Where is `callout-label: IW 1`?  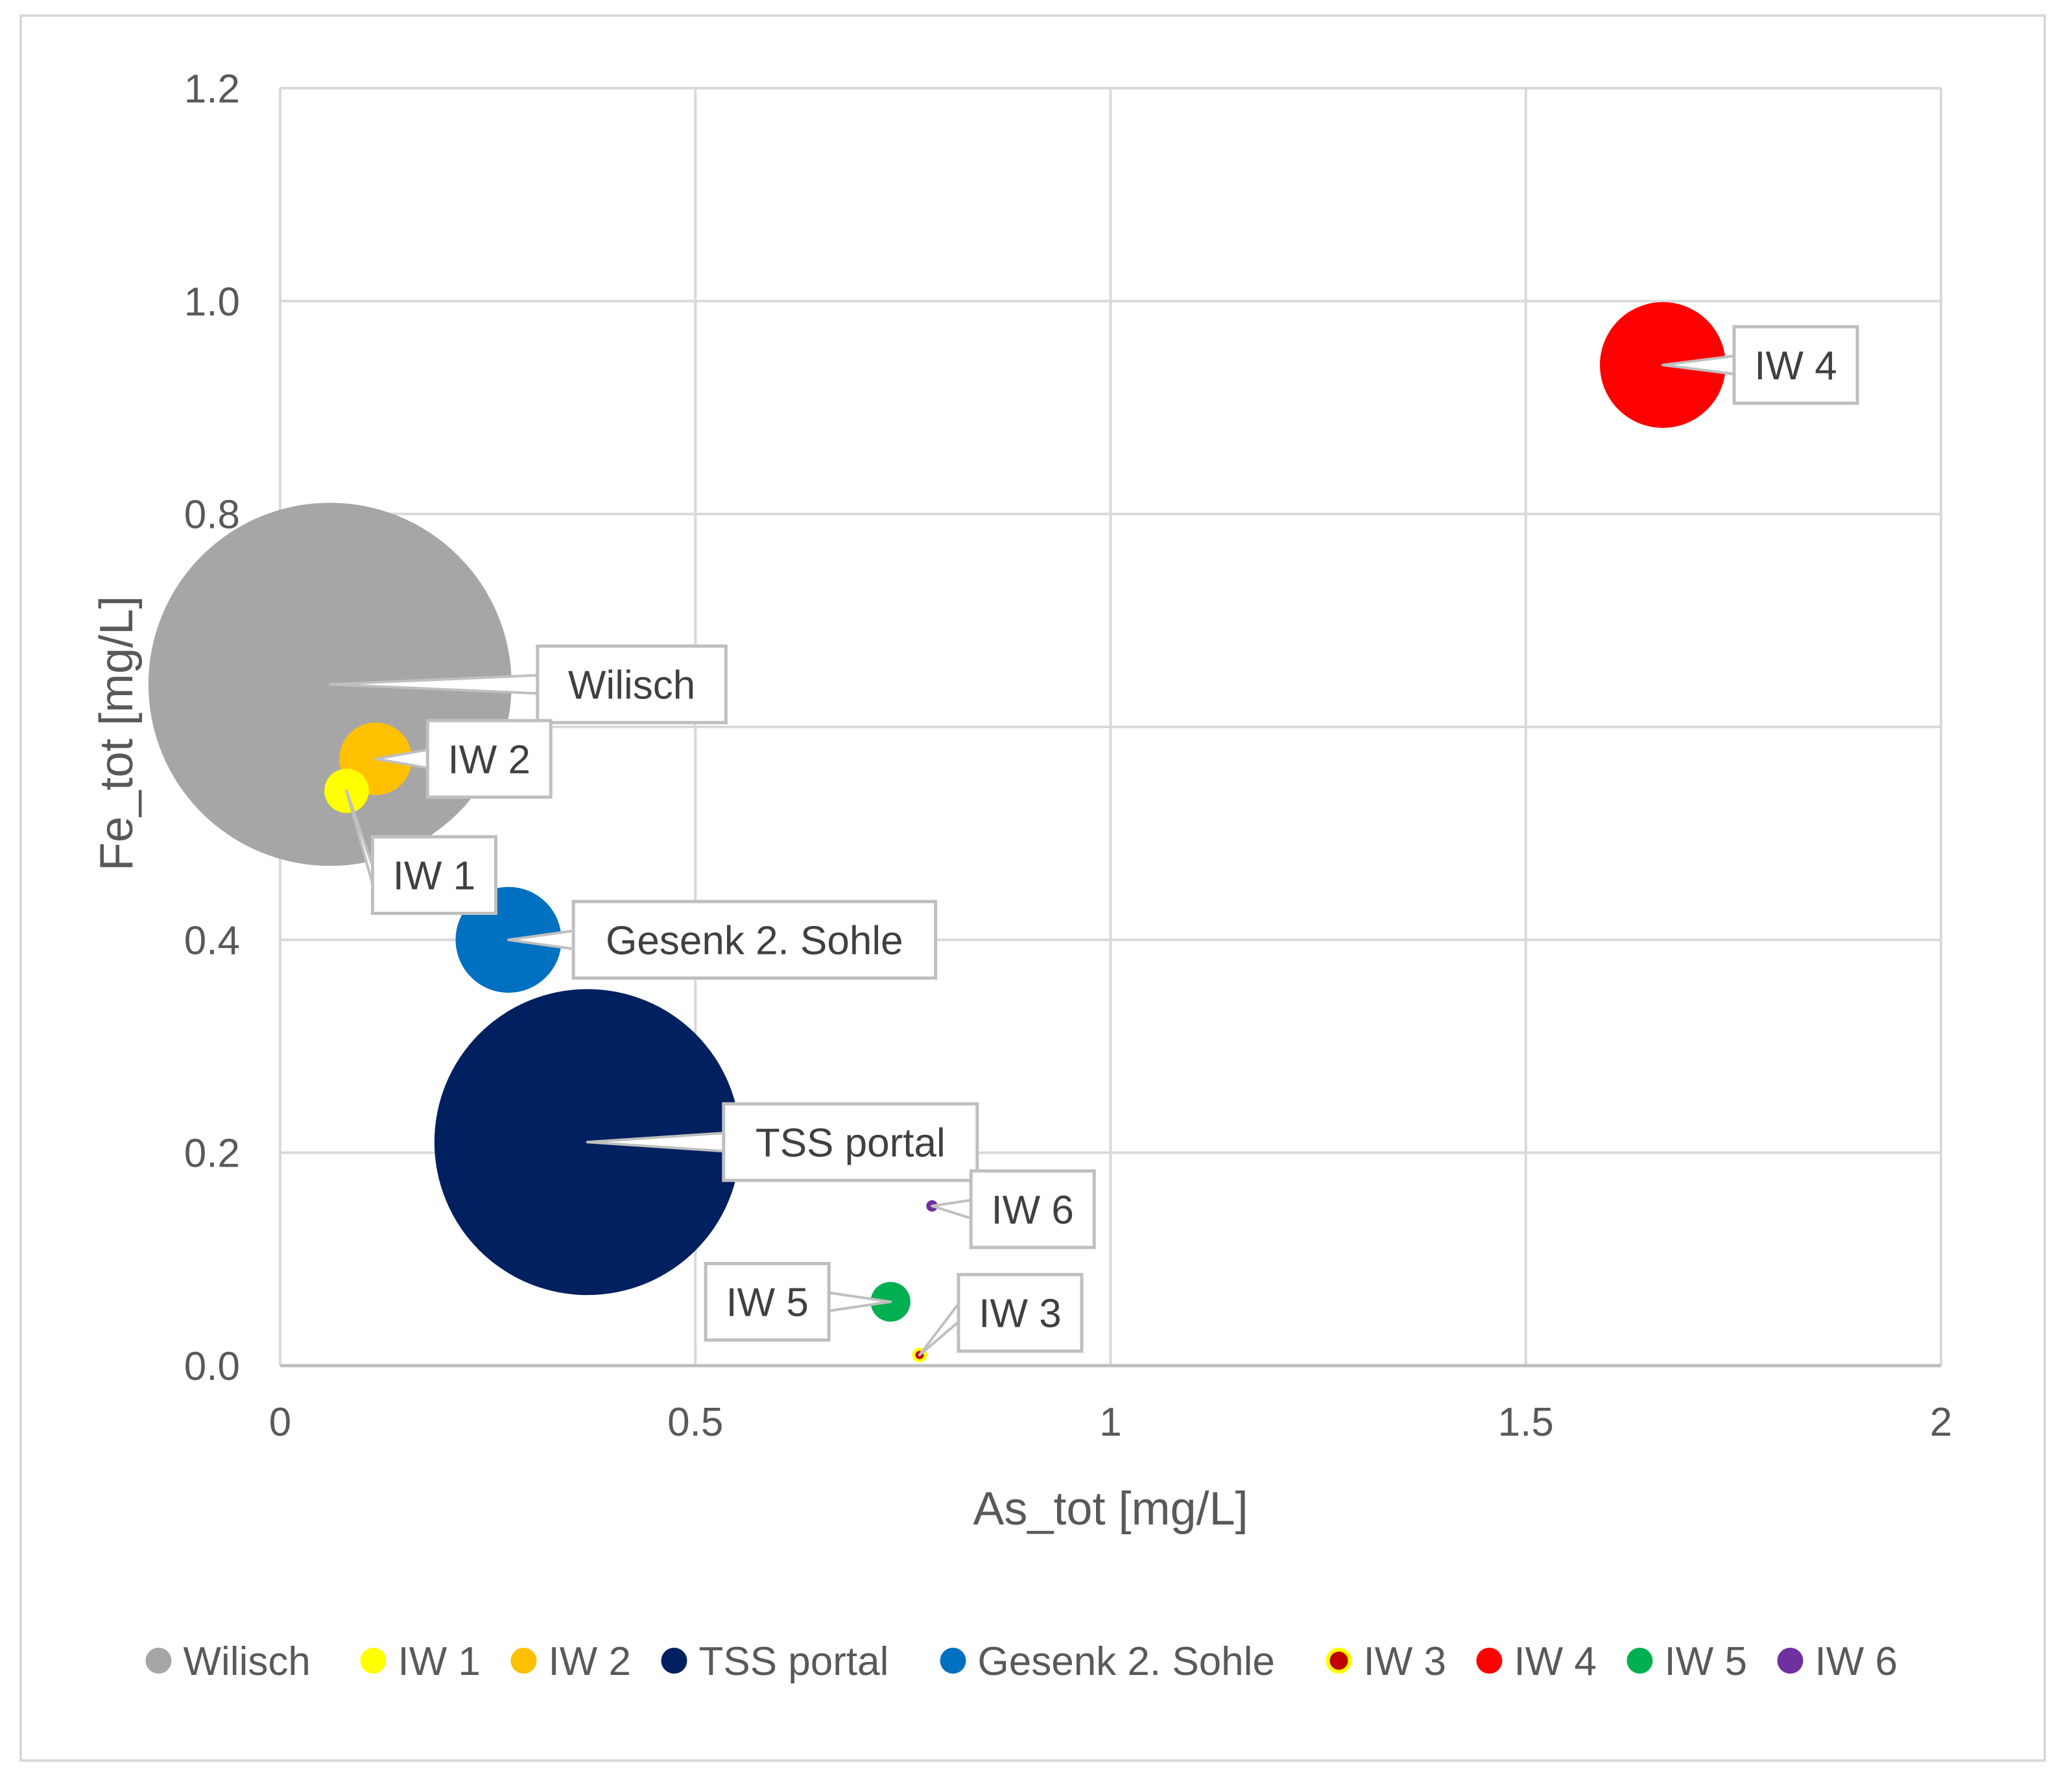 callout-label: IW 1 is located at coordinates (434, 877).